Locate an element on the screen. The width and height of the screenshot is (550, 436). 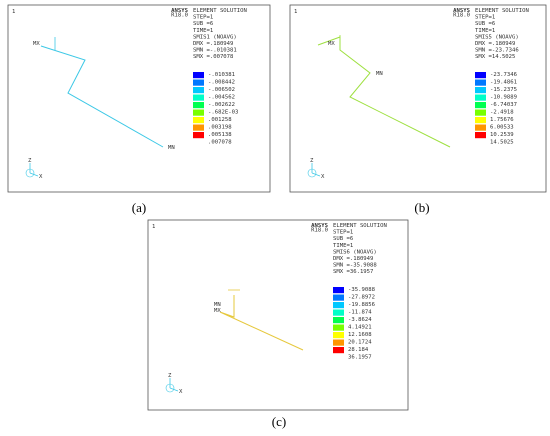
legend-value: -.008442 is located at coordinates (221, 83).